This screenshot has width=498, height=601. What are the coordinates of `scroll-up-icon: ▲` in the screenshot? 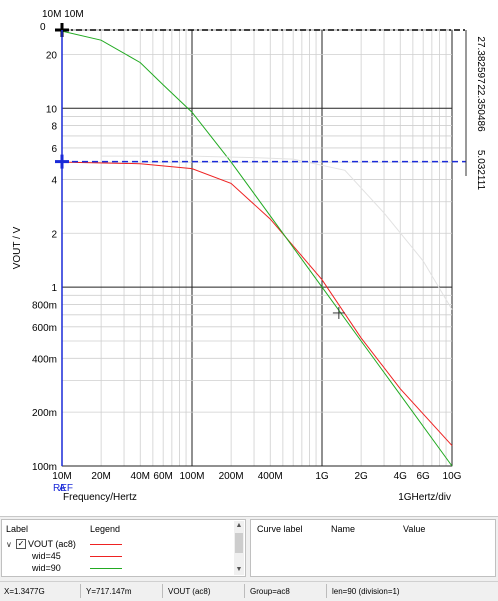 It's located at (239, 525).